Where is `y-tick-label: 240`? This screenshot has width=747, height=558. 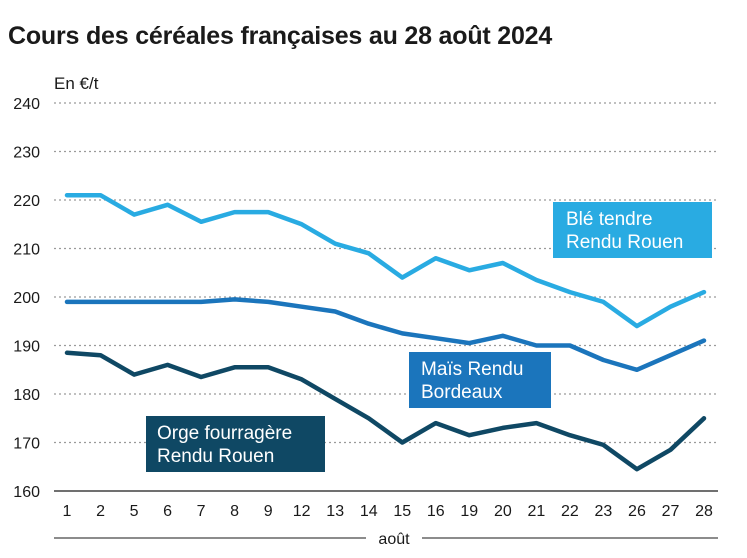 y-tick-label: 240 is located at coordinates (26, 104).